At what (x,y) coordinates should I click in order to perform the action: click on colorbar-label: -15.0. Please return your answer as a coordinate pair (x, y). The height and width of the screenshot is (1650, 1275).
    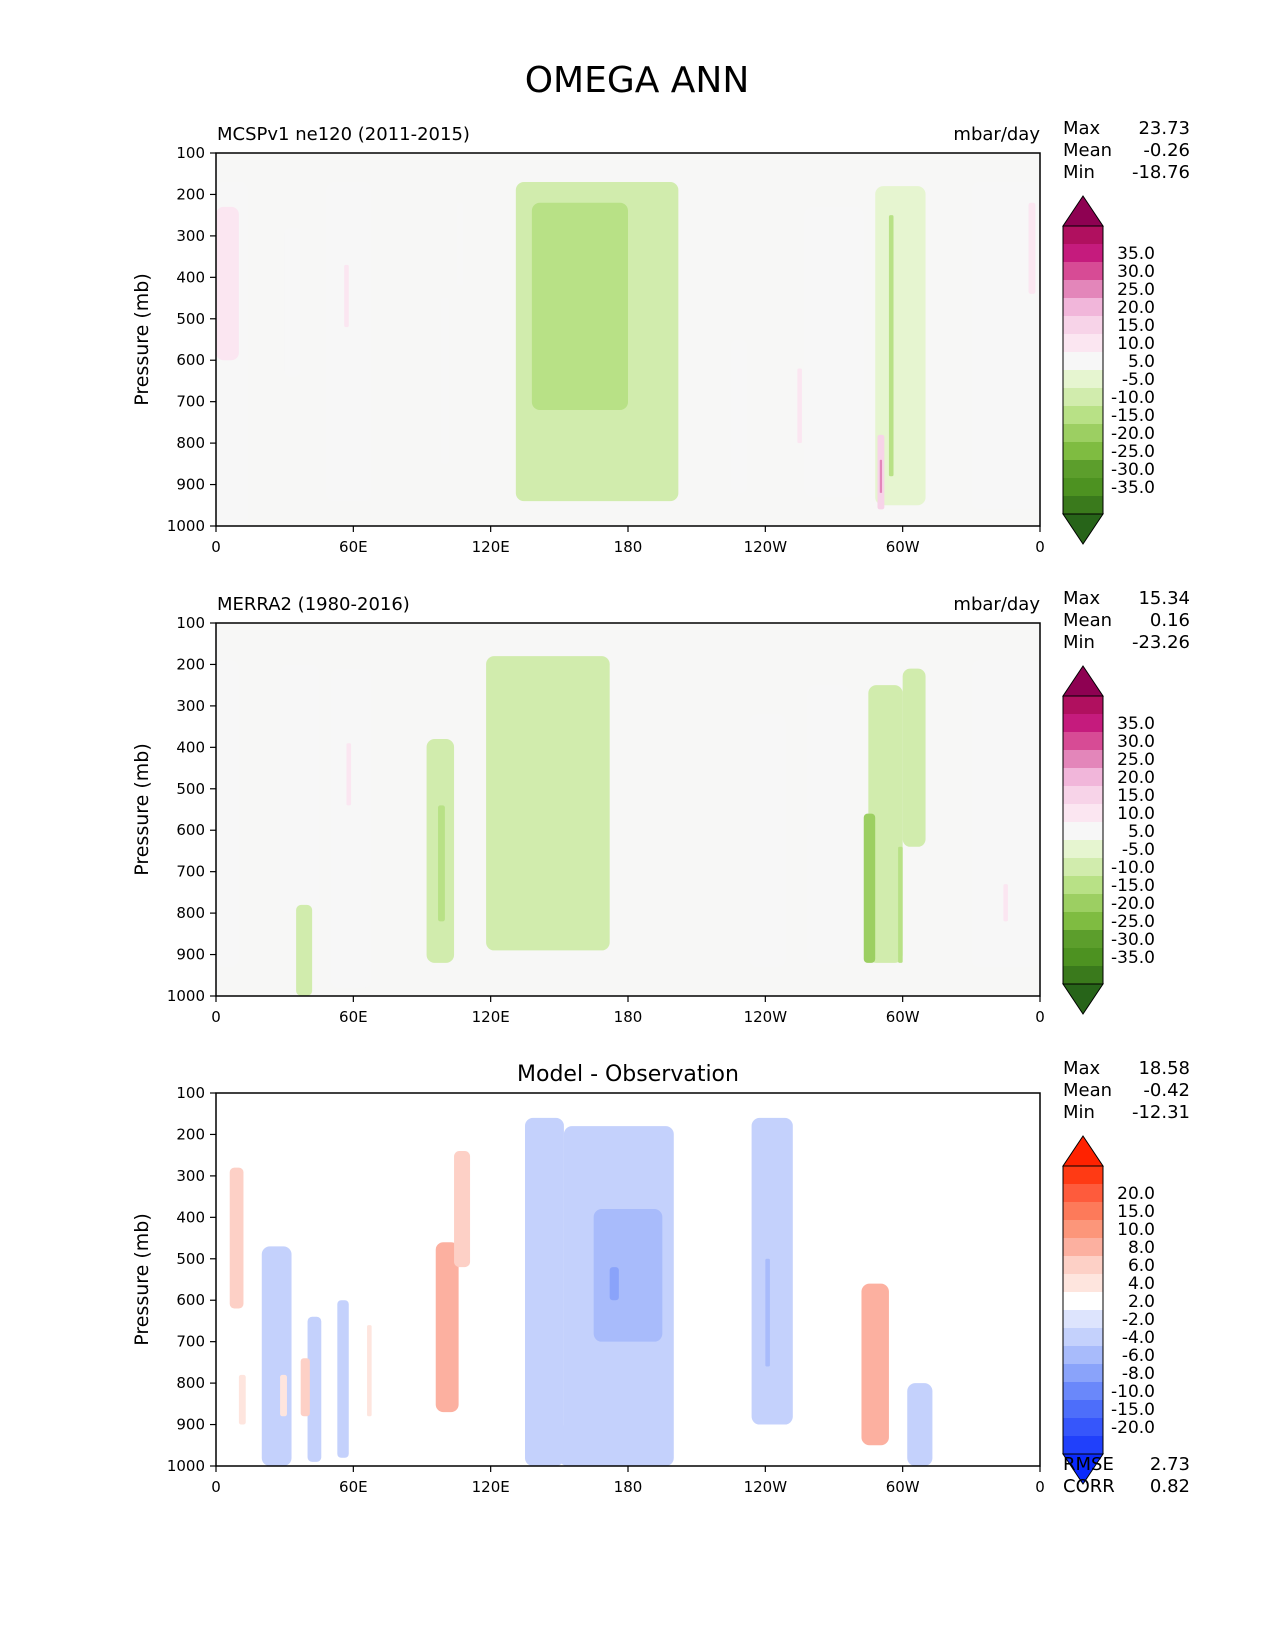
    Looking at the image, I should click on (1133, 1410).